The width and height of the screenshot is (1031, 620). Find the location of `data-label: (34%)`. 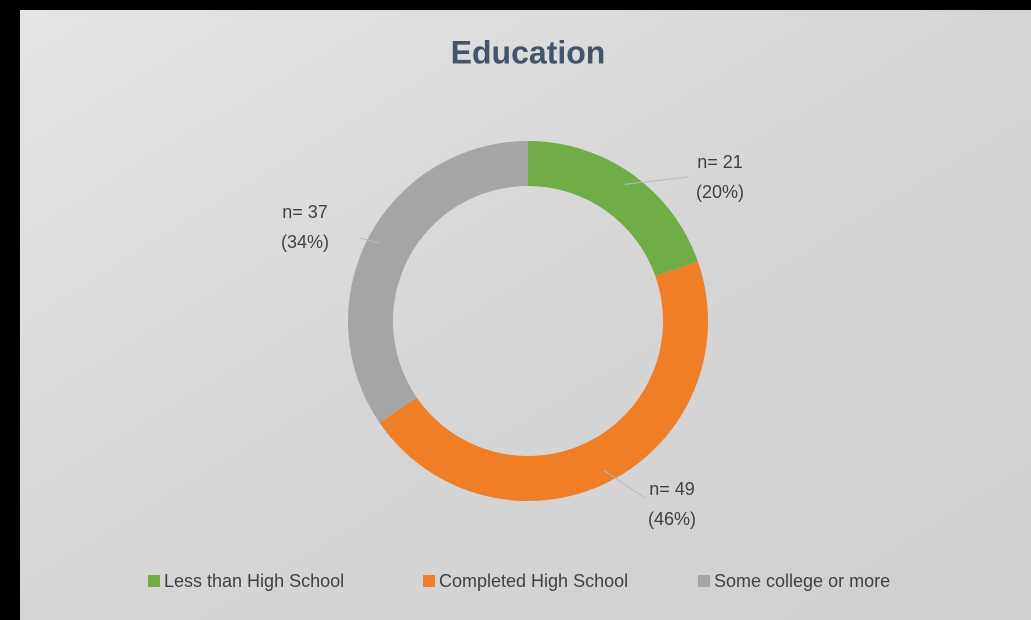

data-label: (34%) is located at coordinates (305, 242).